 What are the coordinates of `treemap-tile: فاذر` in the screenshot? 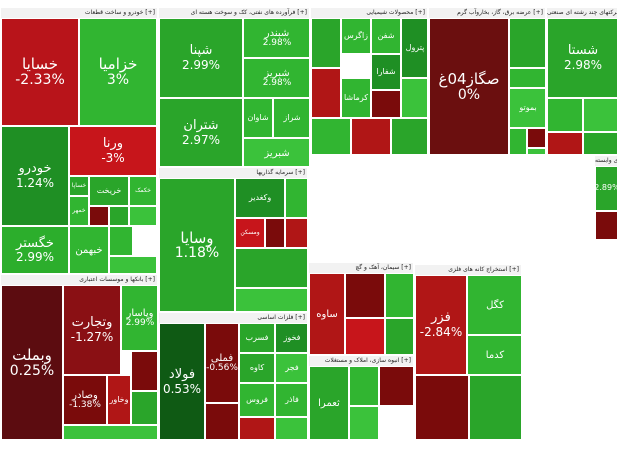 It's located at (291, 400).